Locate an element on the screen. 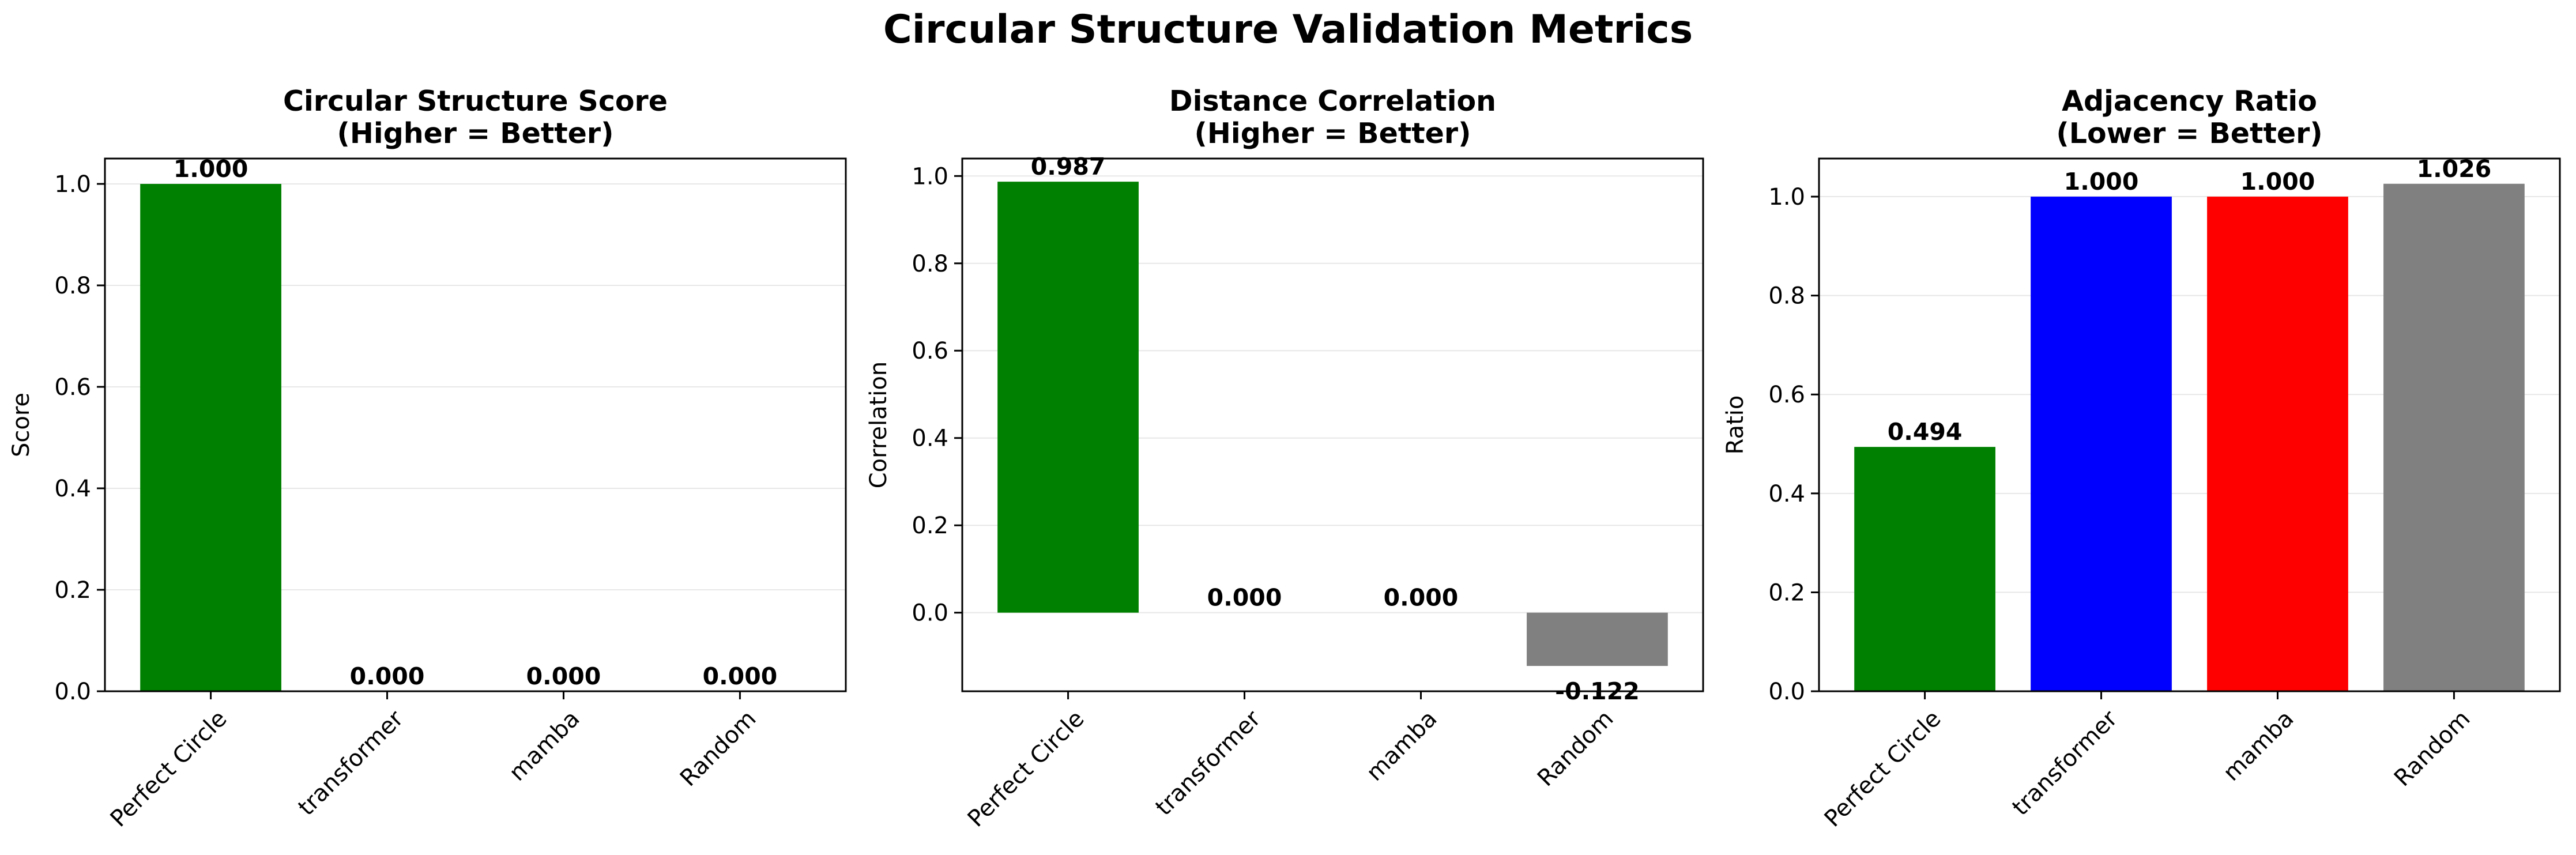  data-label: 0.494 is located at coordinates (1925, 432).